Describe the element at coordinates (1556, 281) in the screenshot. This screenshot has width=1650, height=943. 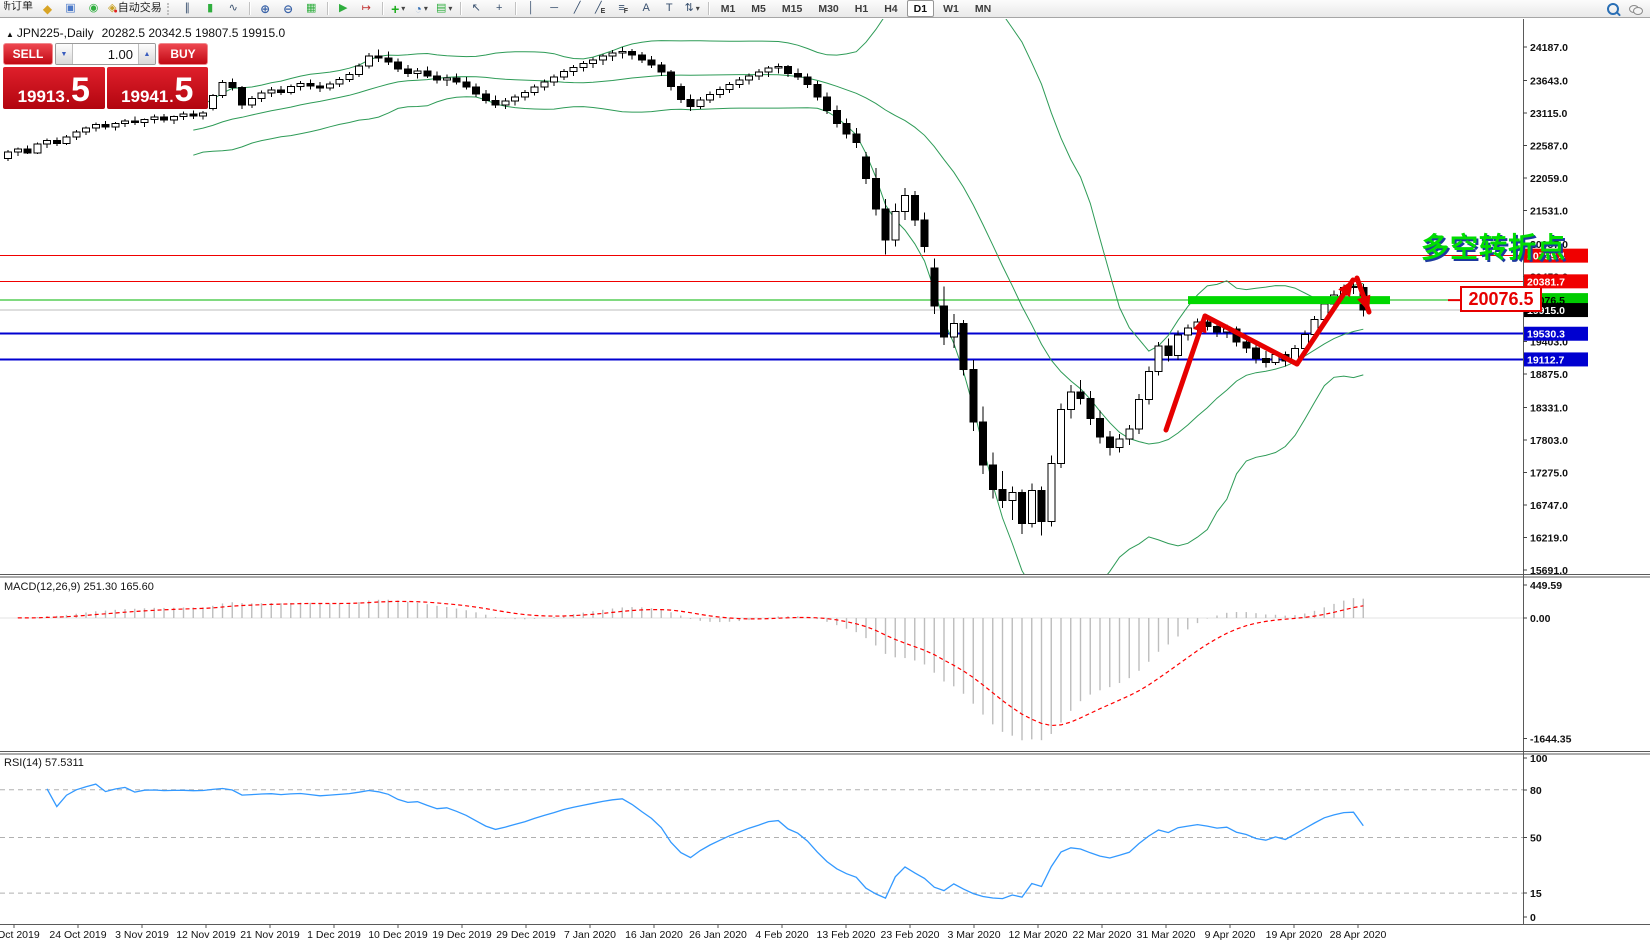
I see `price-line-tag` at that location.